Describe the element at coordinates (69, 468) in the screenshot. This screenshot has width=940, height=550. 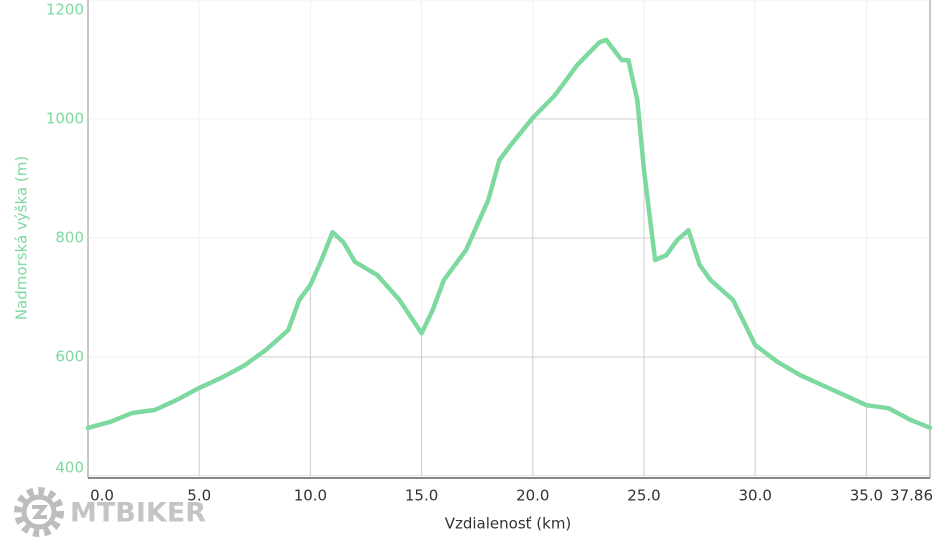
I see `y-tick-label: 400` at that location.